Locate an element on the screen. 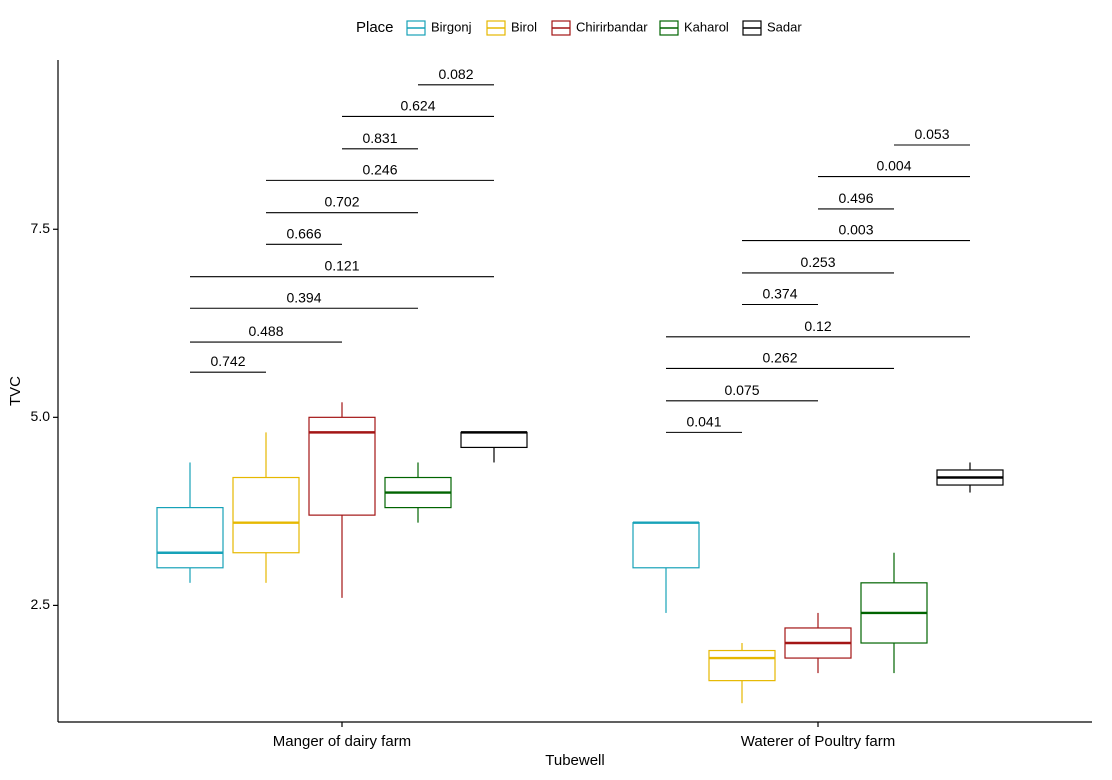 The width and height of the screenshot is (1112, 780). comparison: 0.742 is located at coordinates (228, 363).